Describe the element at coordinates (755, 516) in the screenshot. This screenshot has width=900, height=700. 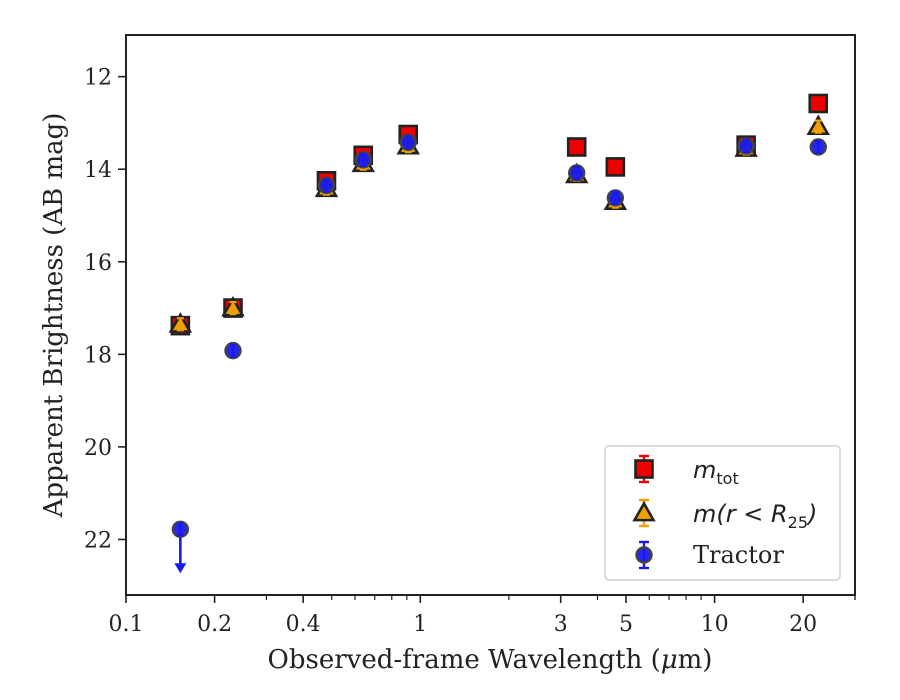
I see `legend-label-mr25: m(r < R25)` at that location.